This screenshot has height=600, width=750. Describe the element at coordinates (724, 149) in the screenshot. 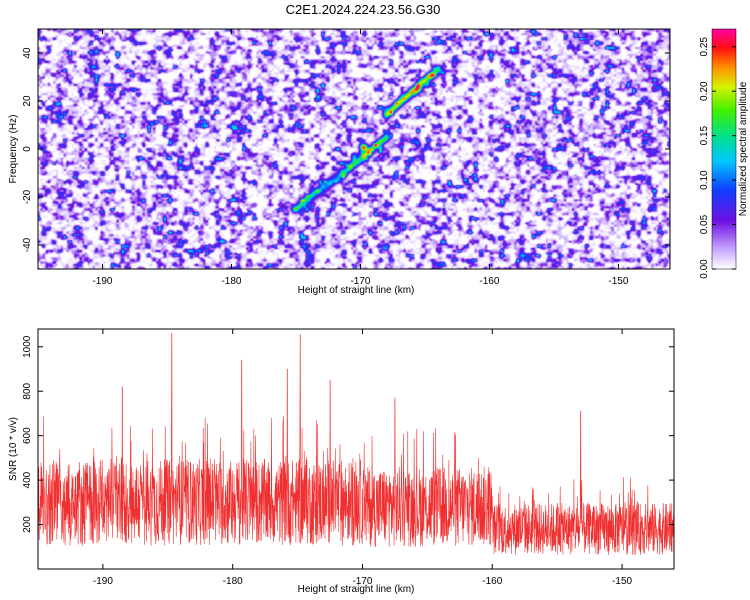

I see `colorbar-gradient` at that location.